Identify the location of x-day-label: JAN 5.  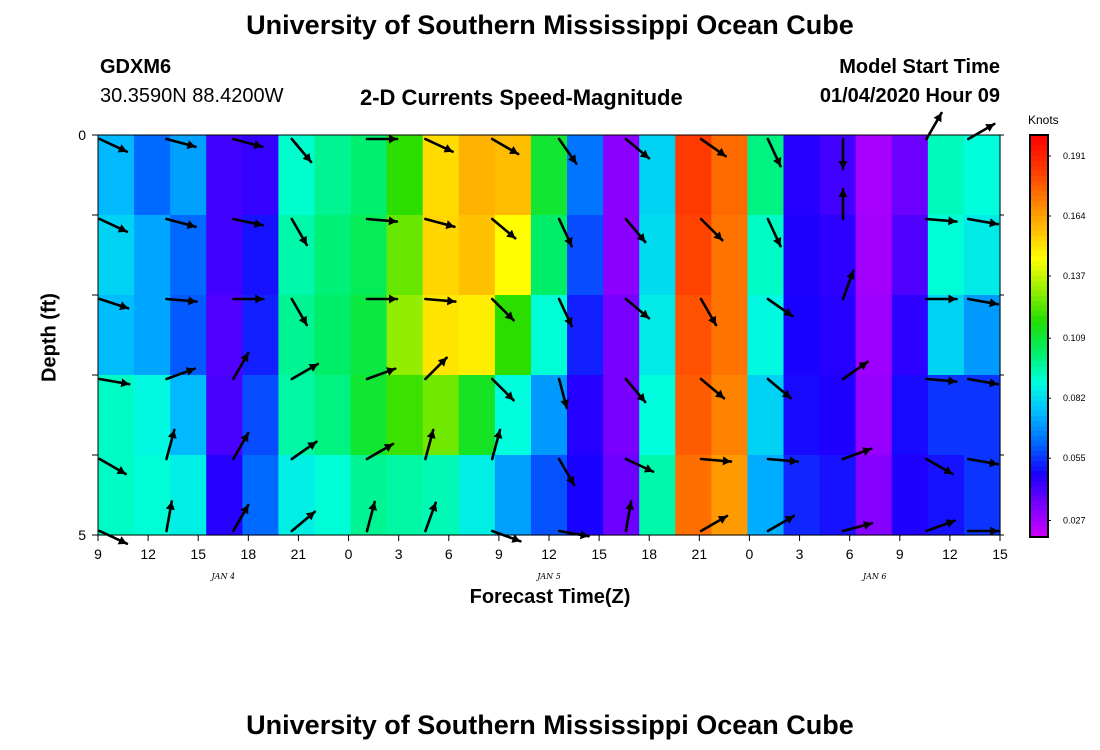
(548, 576).